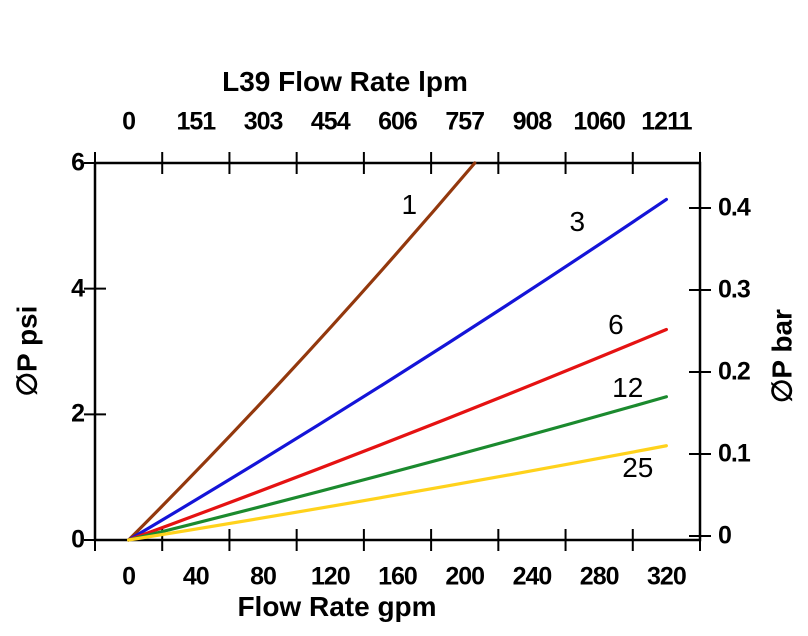 The width and height of the screenshot is (808, 636). Describe the element at coordinates (409, 205) in the screenshot. I see `curve-label-1: 1` at that location.